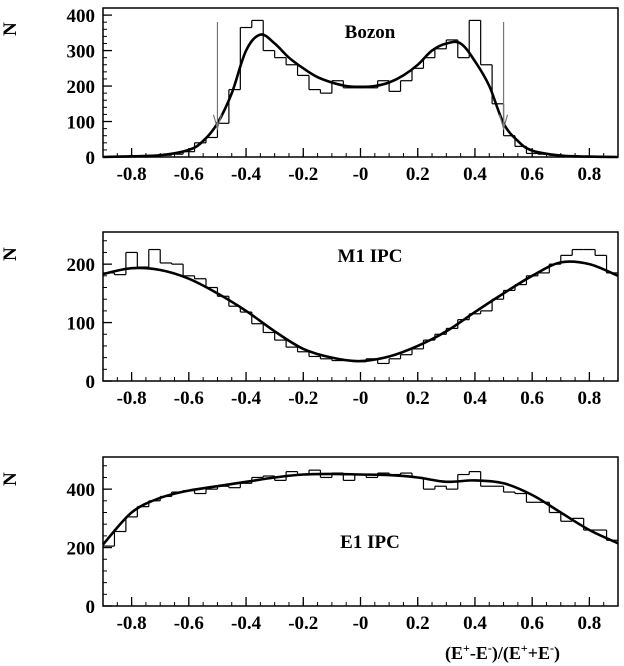  Describe the element at coordinates (81, 52) in the screenshot. I see `y-tick-label: 300` at that location.